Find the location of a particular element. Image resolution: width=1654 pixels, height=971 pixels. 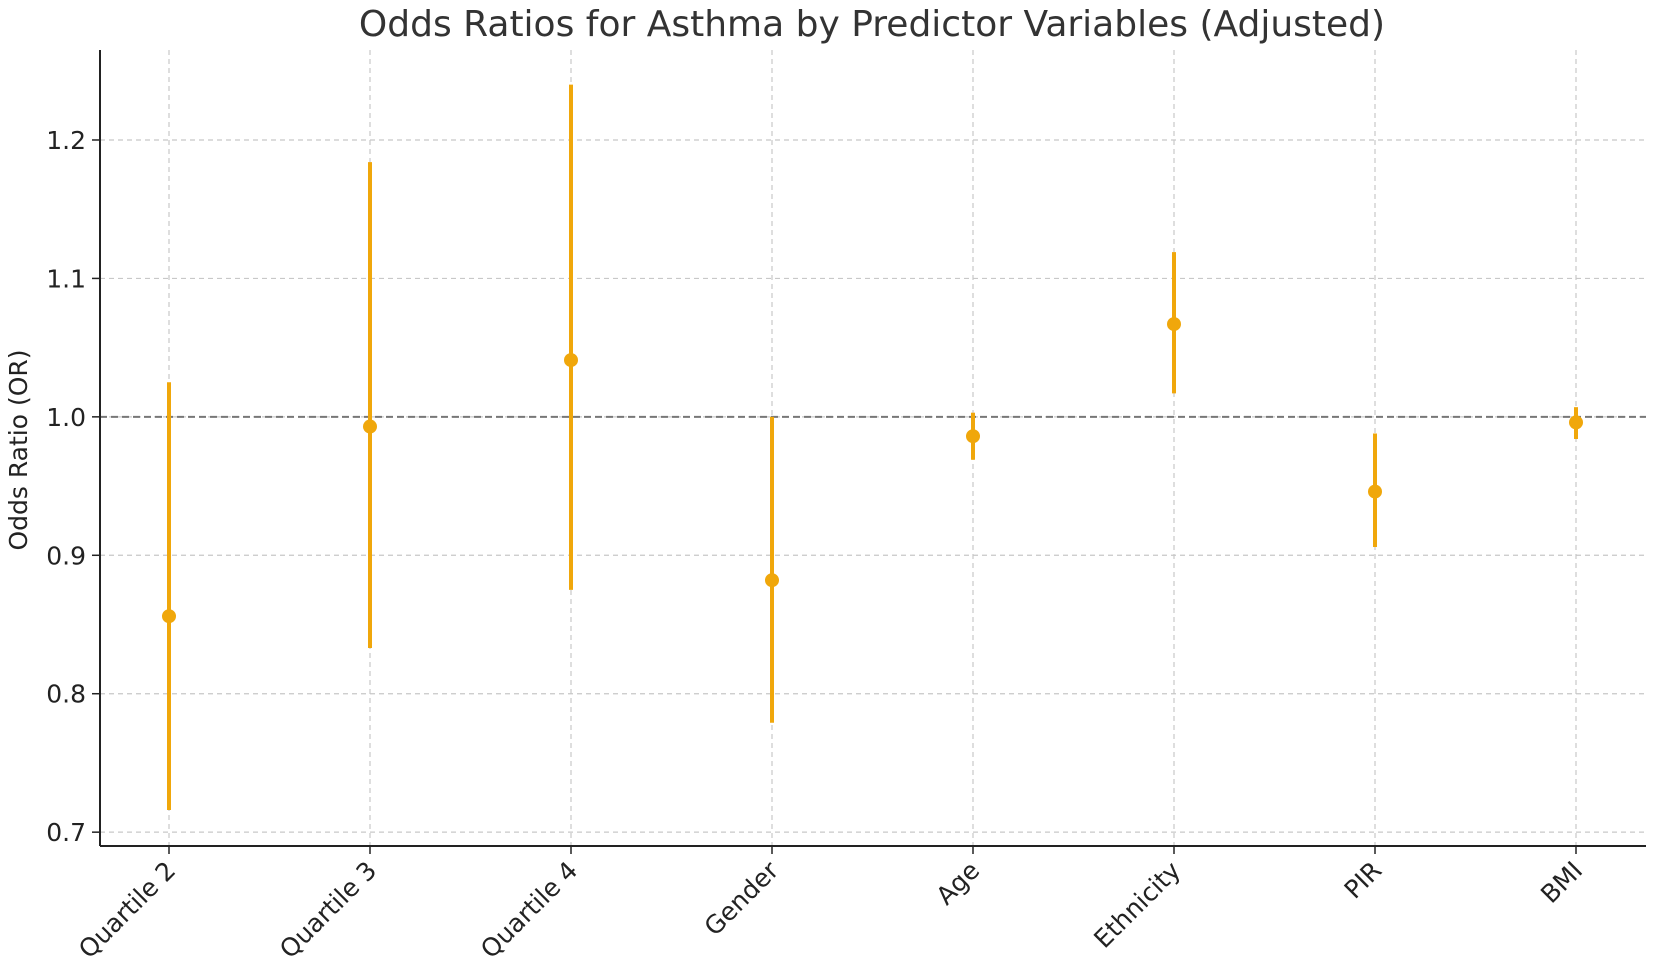

y-tick-label: 1.1 is located at coordinates (66, 278).